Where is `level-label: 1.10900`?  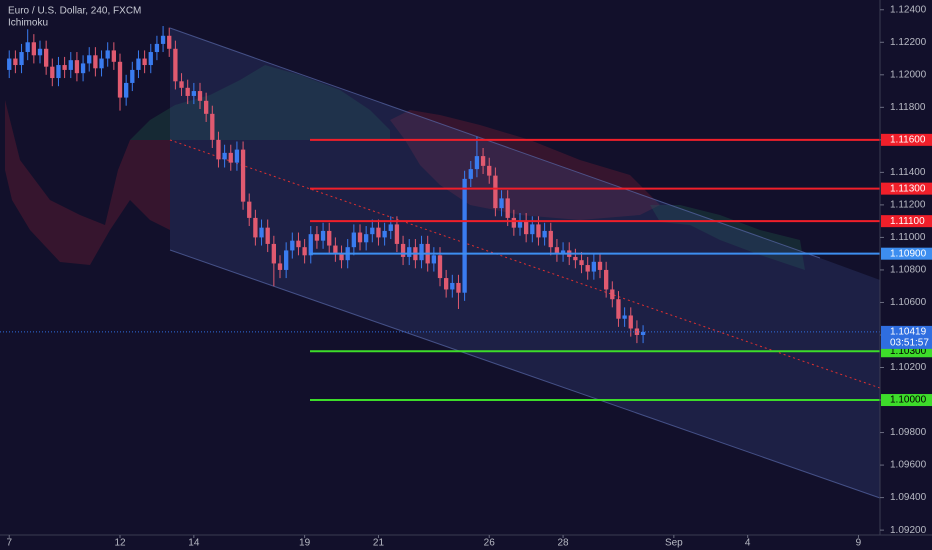
level-label: 1.10900 is located at coordinates (908, 253).